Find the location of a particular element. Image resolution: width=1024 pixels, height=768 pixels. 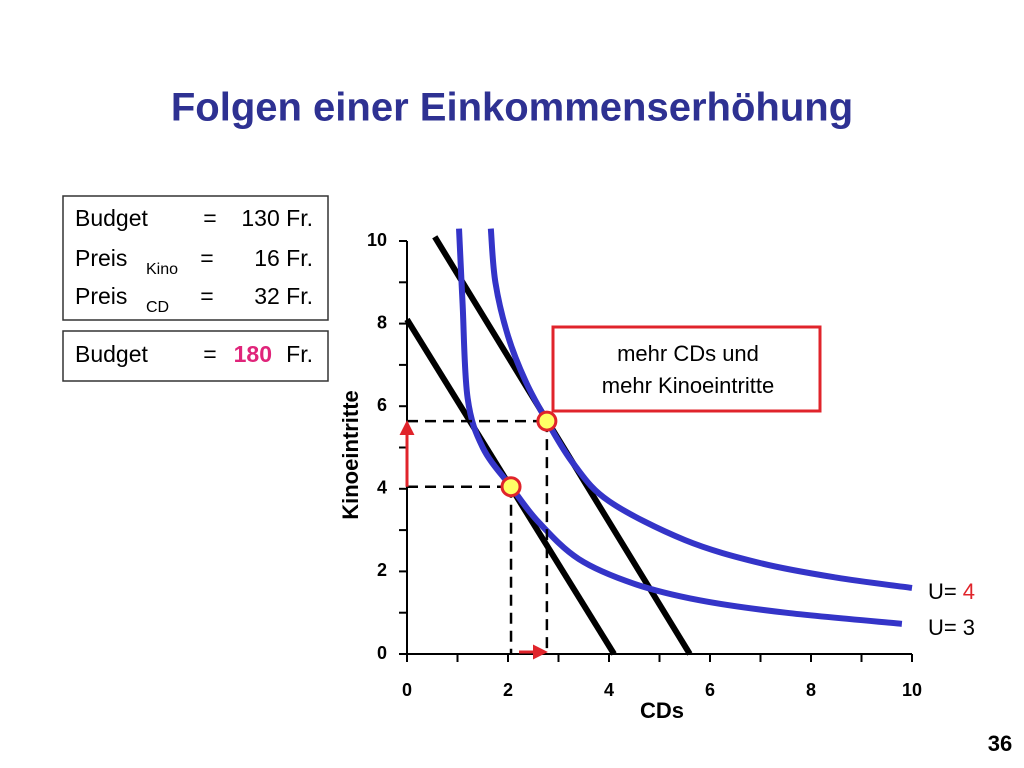

value: 16 Fr. is located at coordinates (283, 258).